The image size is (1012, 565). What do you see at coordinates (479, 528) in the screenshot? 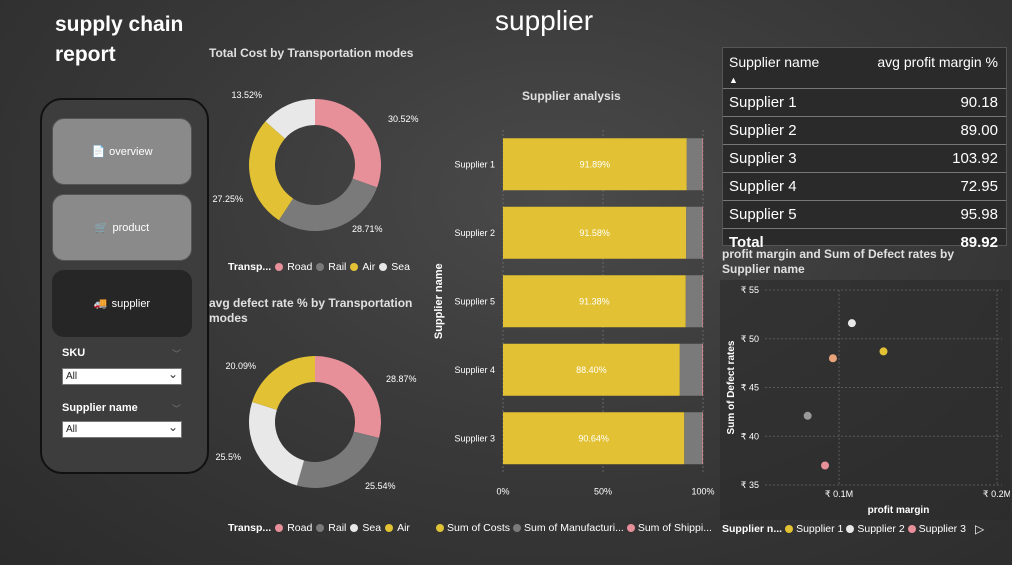
I see `legend-item: Sum of Costs` at bounding box center [479, 528].